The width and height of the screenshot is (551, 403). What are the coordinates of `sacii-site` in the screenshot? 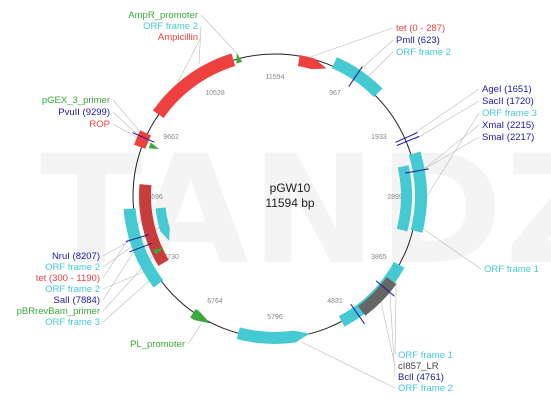 It's located at (408, 140).